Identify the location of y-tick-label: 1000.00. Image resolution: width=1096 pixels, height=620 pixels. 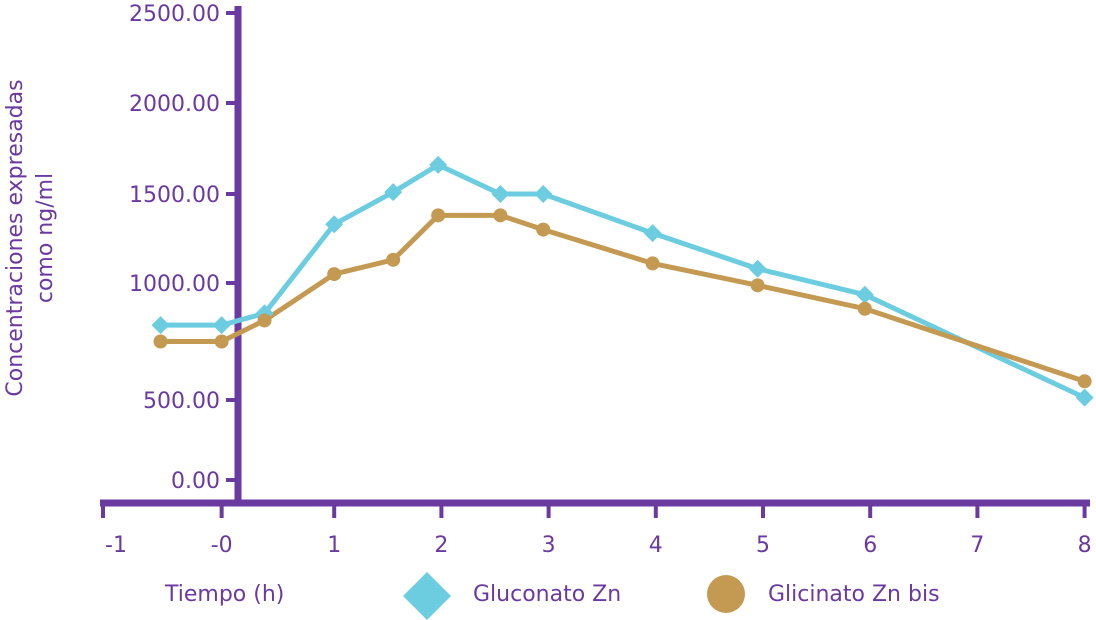
(174, 284).